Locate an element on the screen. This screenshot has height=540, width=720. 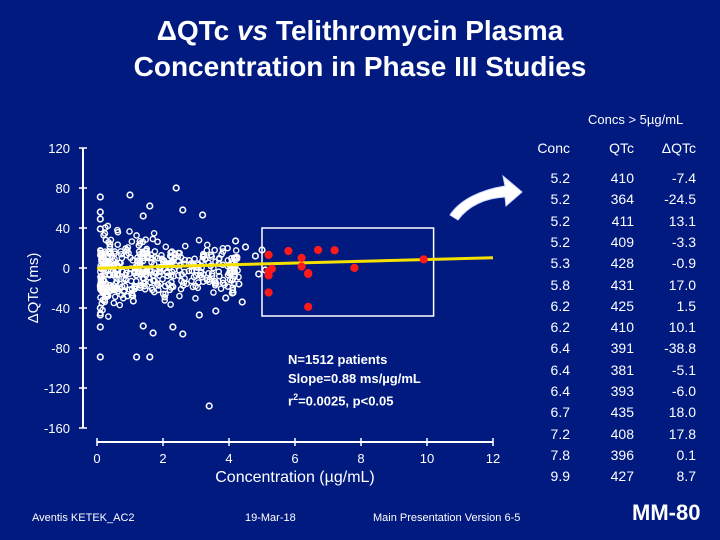
table-cell: 409 is located at coordinates (622, 241).